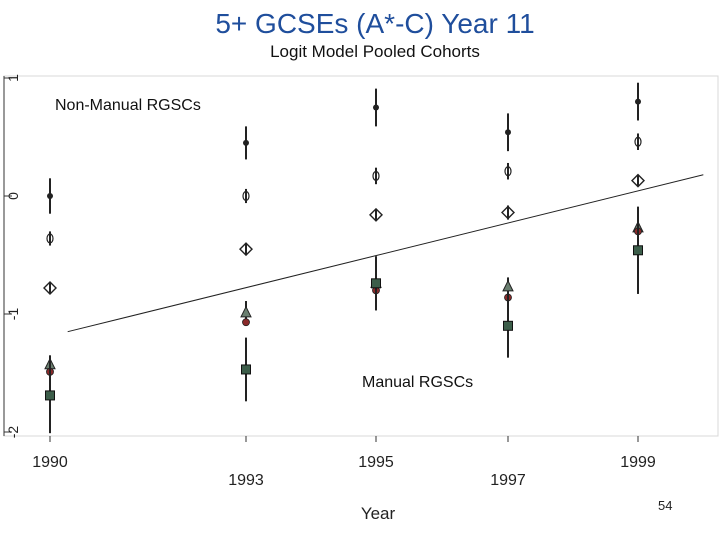 The width and height of the screenshot is (720, 540). I want to click on annotation-non-manual: Non-Manual RGSCs, so click(128, 105).